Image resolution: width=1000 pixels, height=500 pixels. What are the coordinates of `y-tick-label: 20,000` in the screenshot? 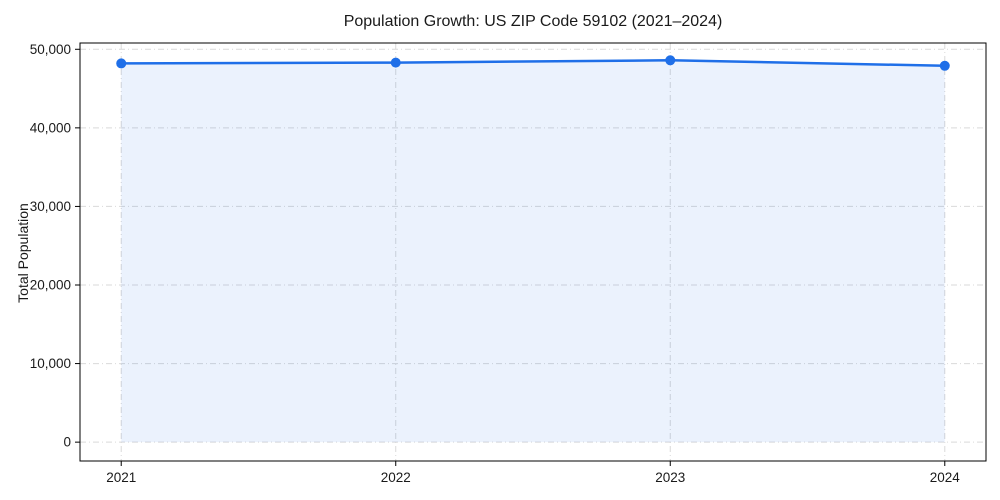 It's located at (50, 285).